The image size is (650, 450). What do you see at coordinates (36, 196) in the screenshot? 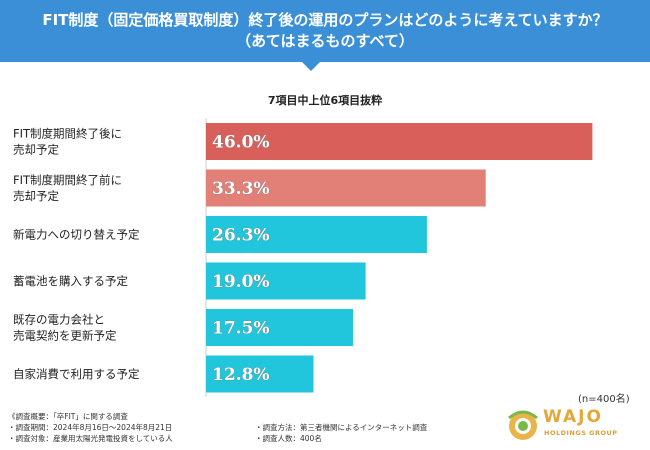
I see `category-label-2: 売却予定` at bounding box center [36, 196].